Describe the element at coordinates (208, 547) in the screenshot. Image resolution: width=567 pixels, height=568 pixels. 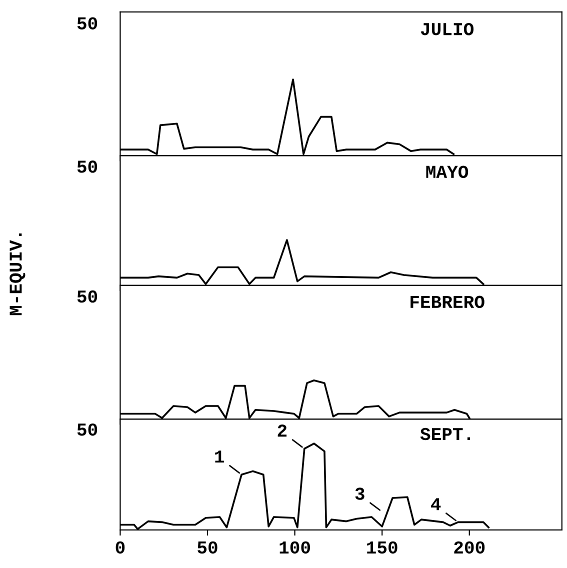
I see `x-tick-label: 50` at that location.